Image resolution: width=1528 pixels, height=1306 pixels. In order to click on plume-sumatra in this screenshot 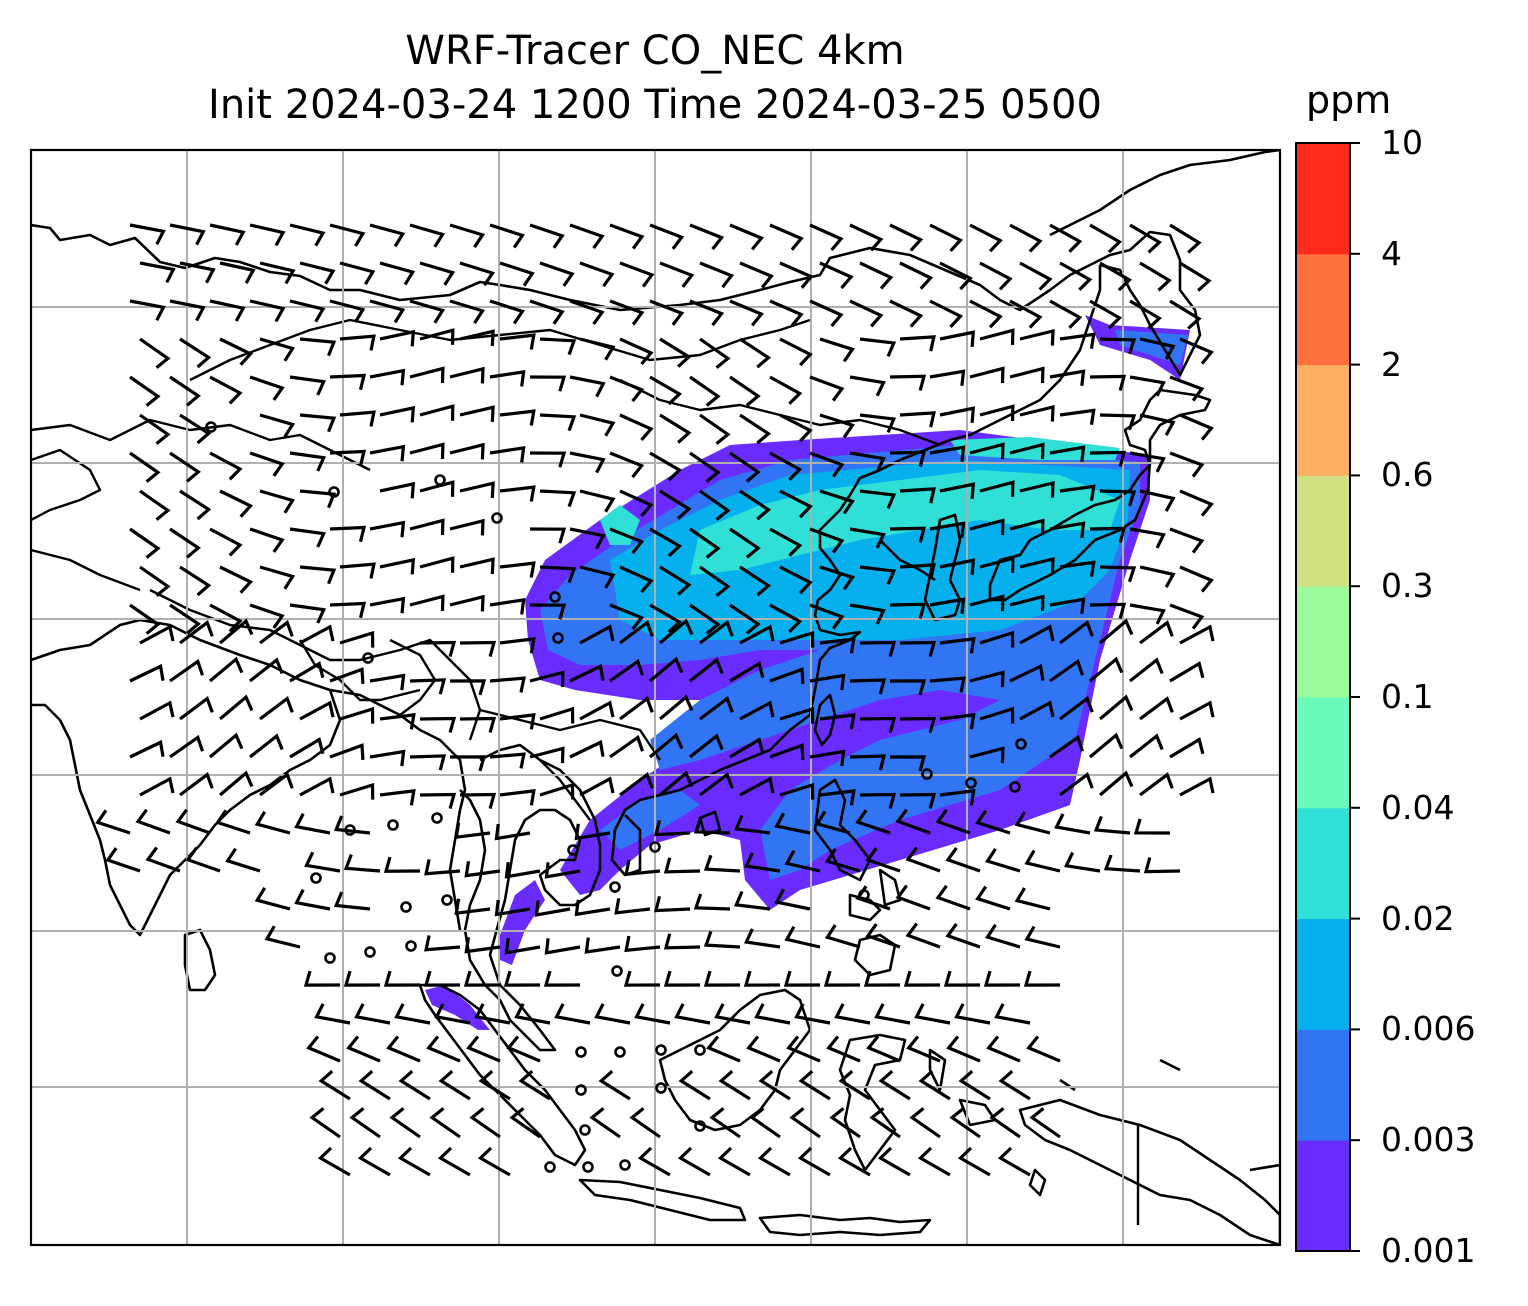, I will do `click(457, 1007)`.